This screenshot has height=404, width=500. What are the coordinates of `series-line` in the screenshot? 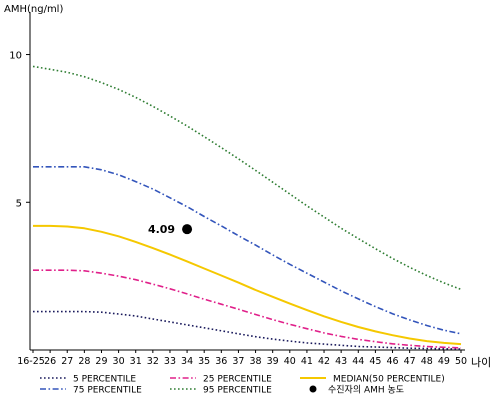 It's located at (247, 330).